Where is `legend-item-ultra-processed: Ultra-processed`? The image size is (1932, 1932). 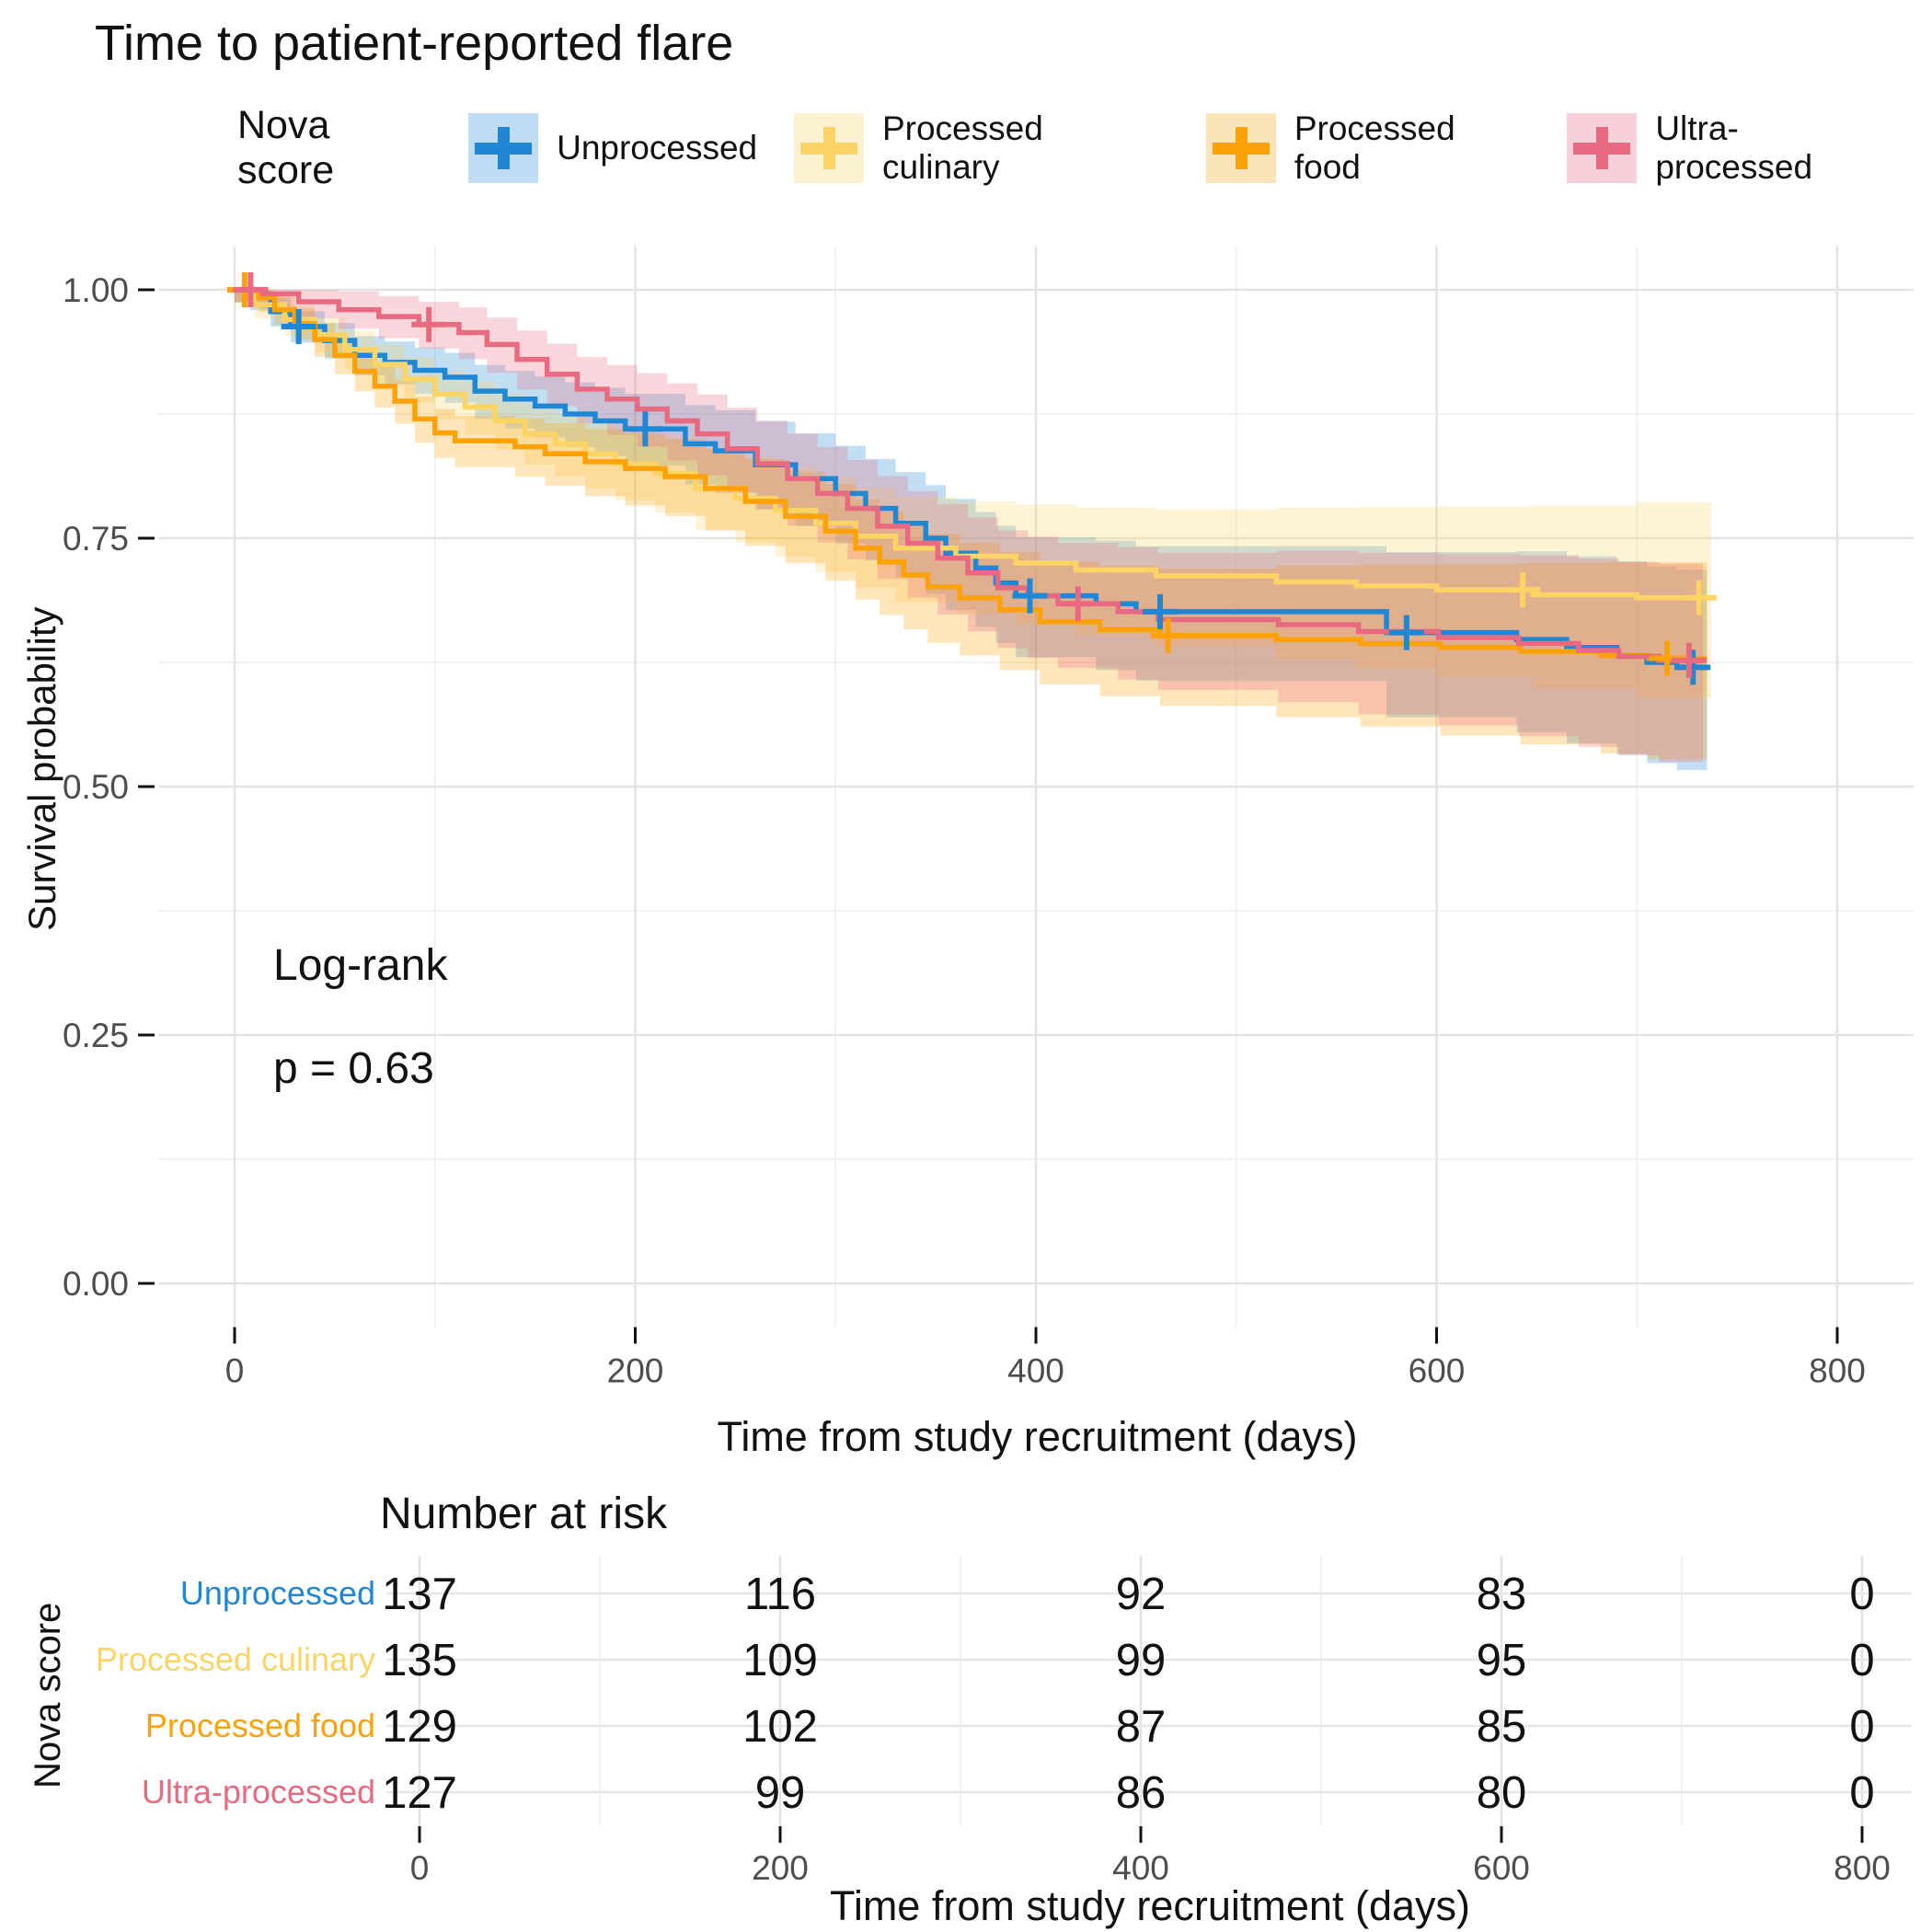
legend-item-ultra-processed: Ultra-processed is located at coordinates (1731, 148).